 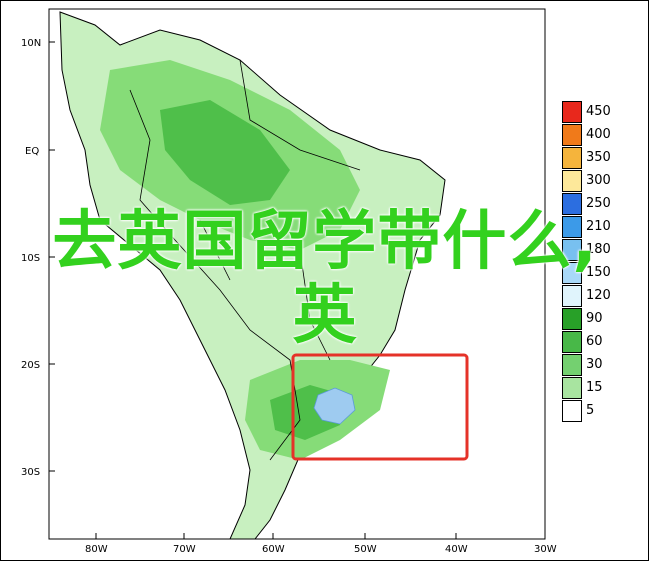 I want to click on legend-row: 120, so click(x=602, y=296).